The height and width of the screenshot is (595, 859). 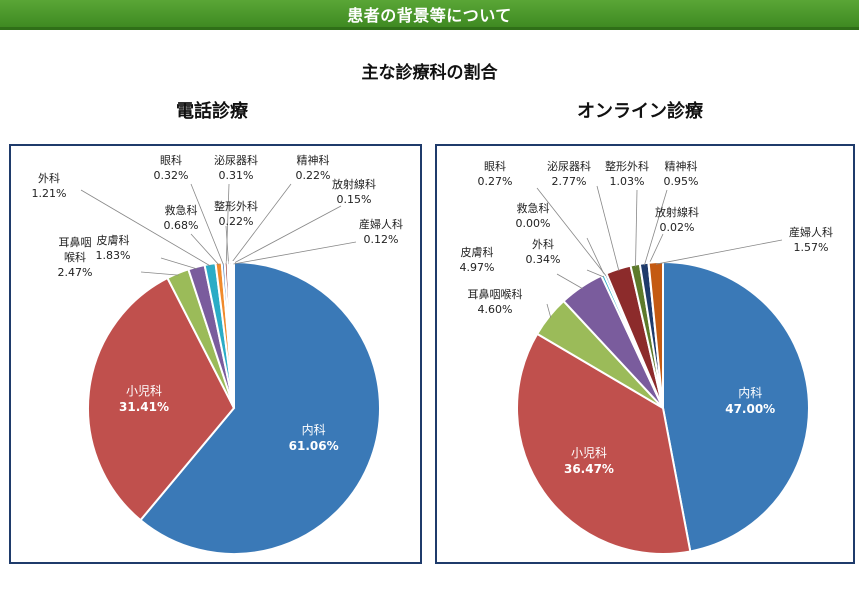 What do you see at coordinates (750, 409) in the screenshot?
I see `slice-value-label: 47.00%` at bounding box center [750, 409].